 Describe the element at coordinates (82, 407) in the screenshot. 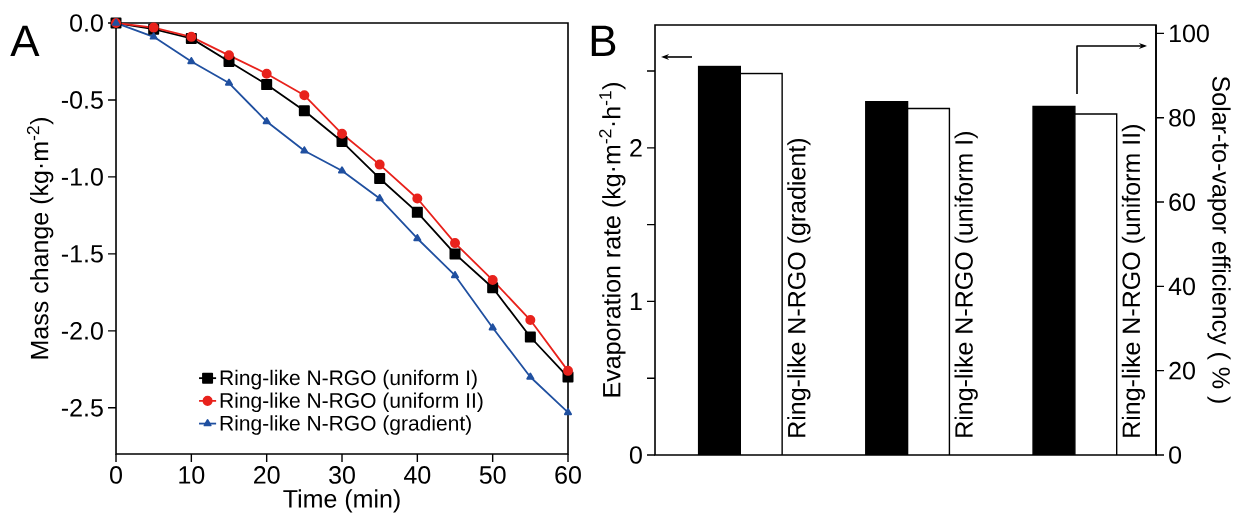

I see `y-tick-label: -2.5` at that location.